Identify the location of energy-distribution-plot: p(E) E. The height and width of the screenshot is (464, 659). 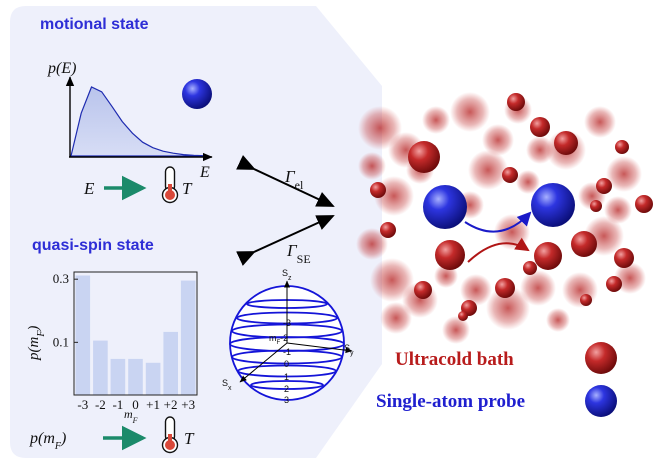
(130, 120).